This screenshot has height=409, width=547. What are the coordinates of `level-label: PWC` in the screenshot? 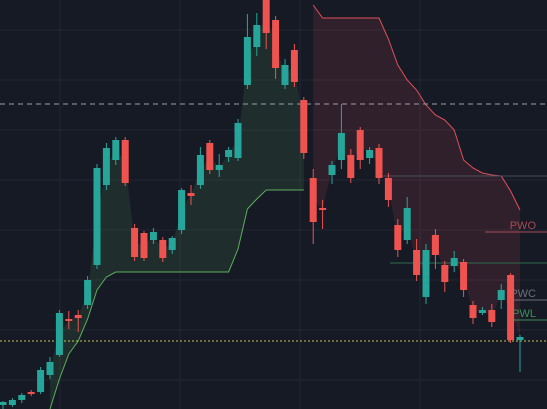 It's located at (523, 294).